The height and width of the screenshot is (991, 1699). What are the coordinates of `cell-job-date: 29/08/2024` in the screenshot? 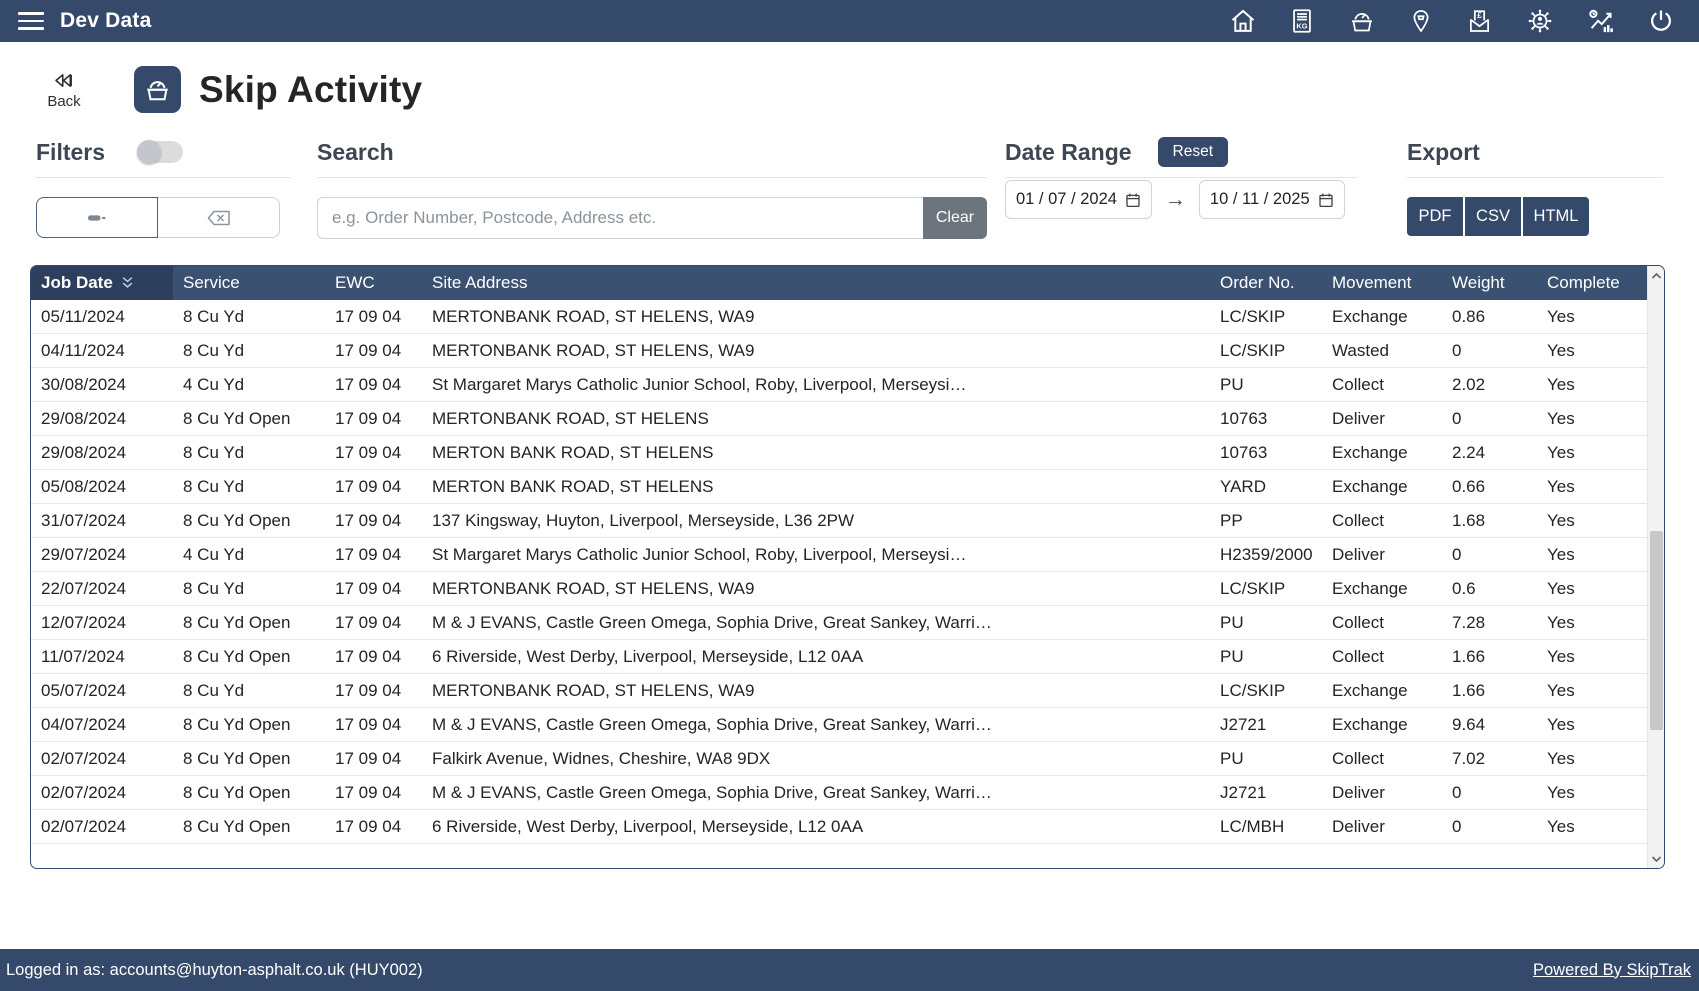 It's located at (102, 418).